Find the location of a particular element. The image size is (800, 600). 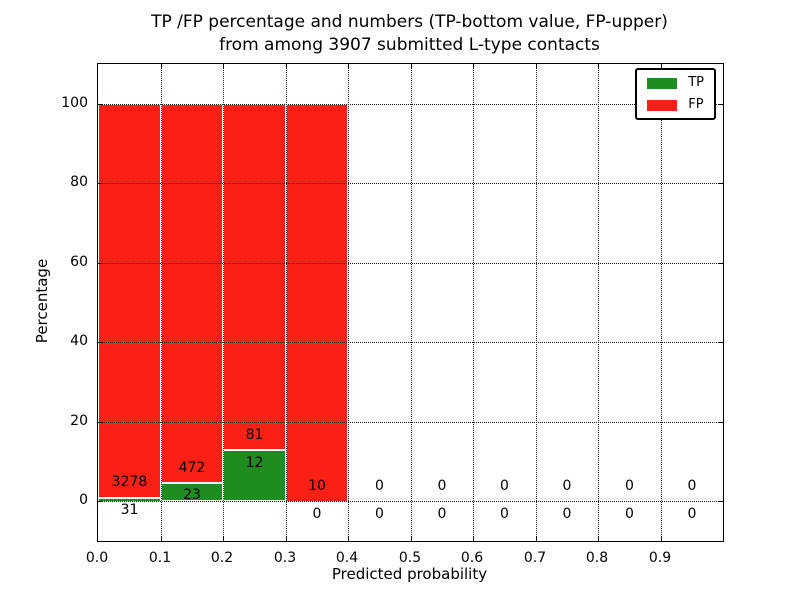

fp-count-label: 3278 is located at coordinates (129, 482).